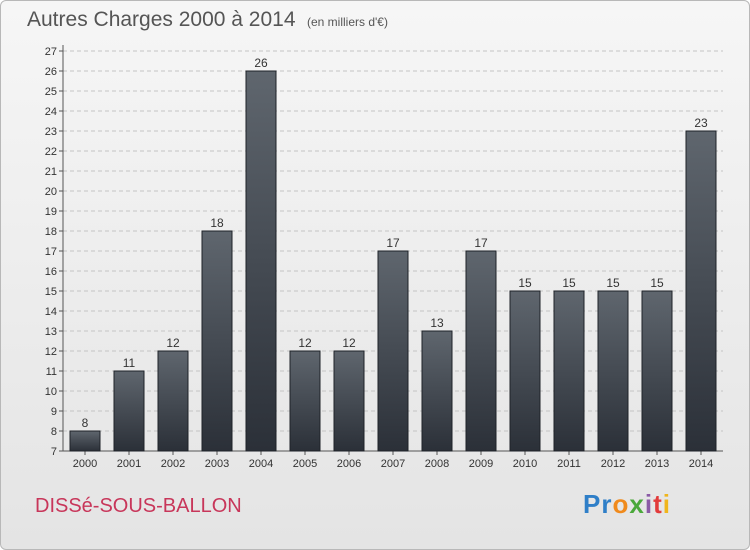 The height and width of the screenshot is (550, 750). I want to click on data-label: 23, so click(701, 123).